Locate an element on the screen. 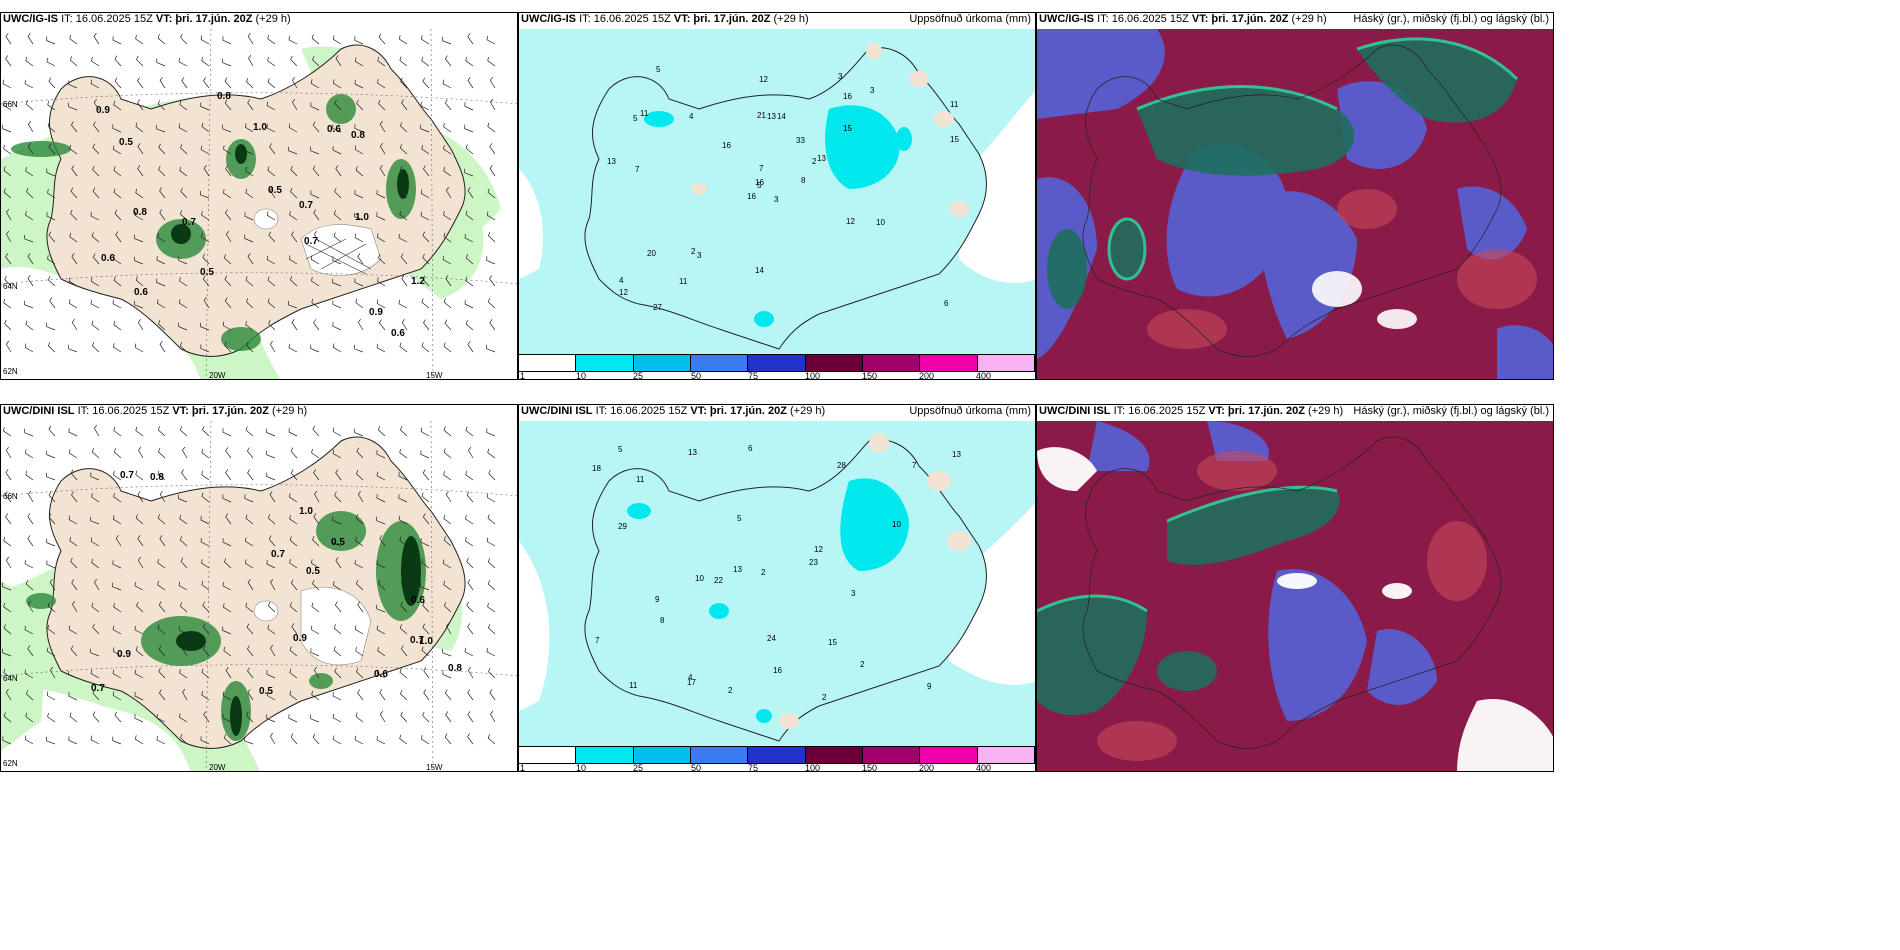  map-value-label: 5 is located at coordinates (620, 449).